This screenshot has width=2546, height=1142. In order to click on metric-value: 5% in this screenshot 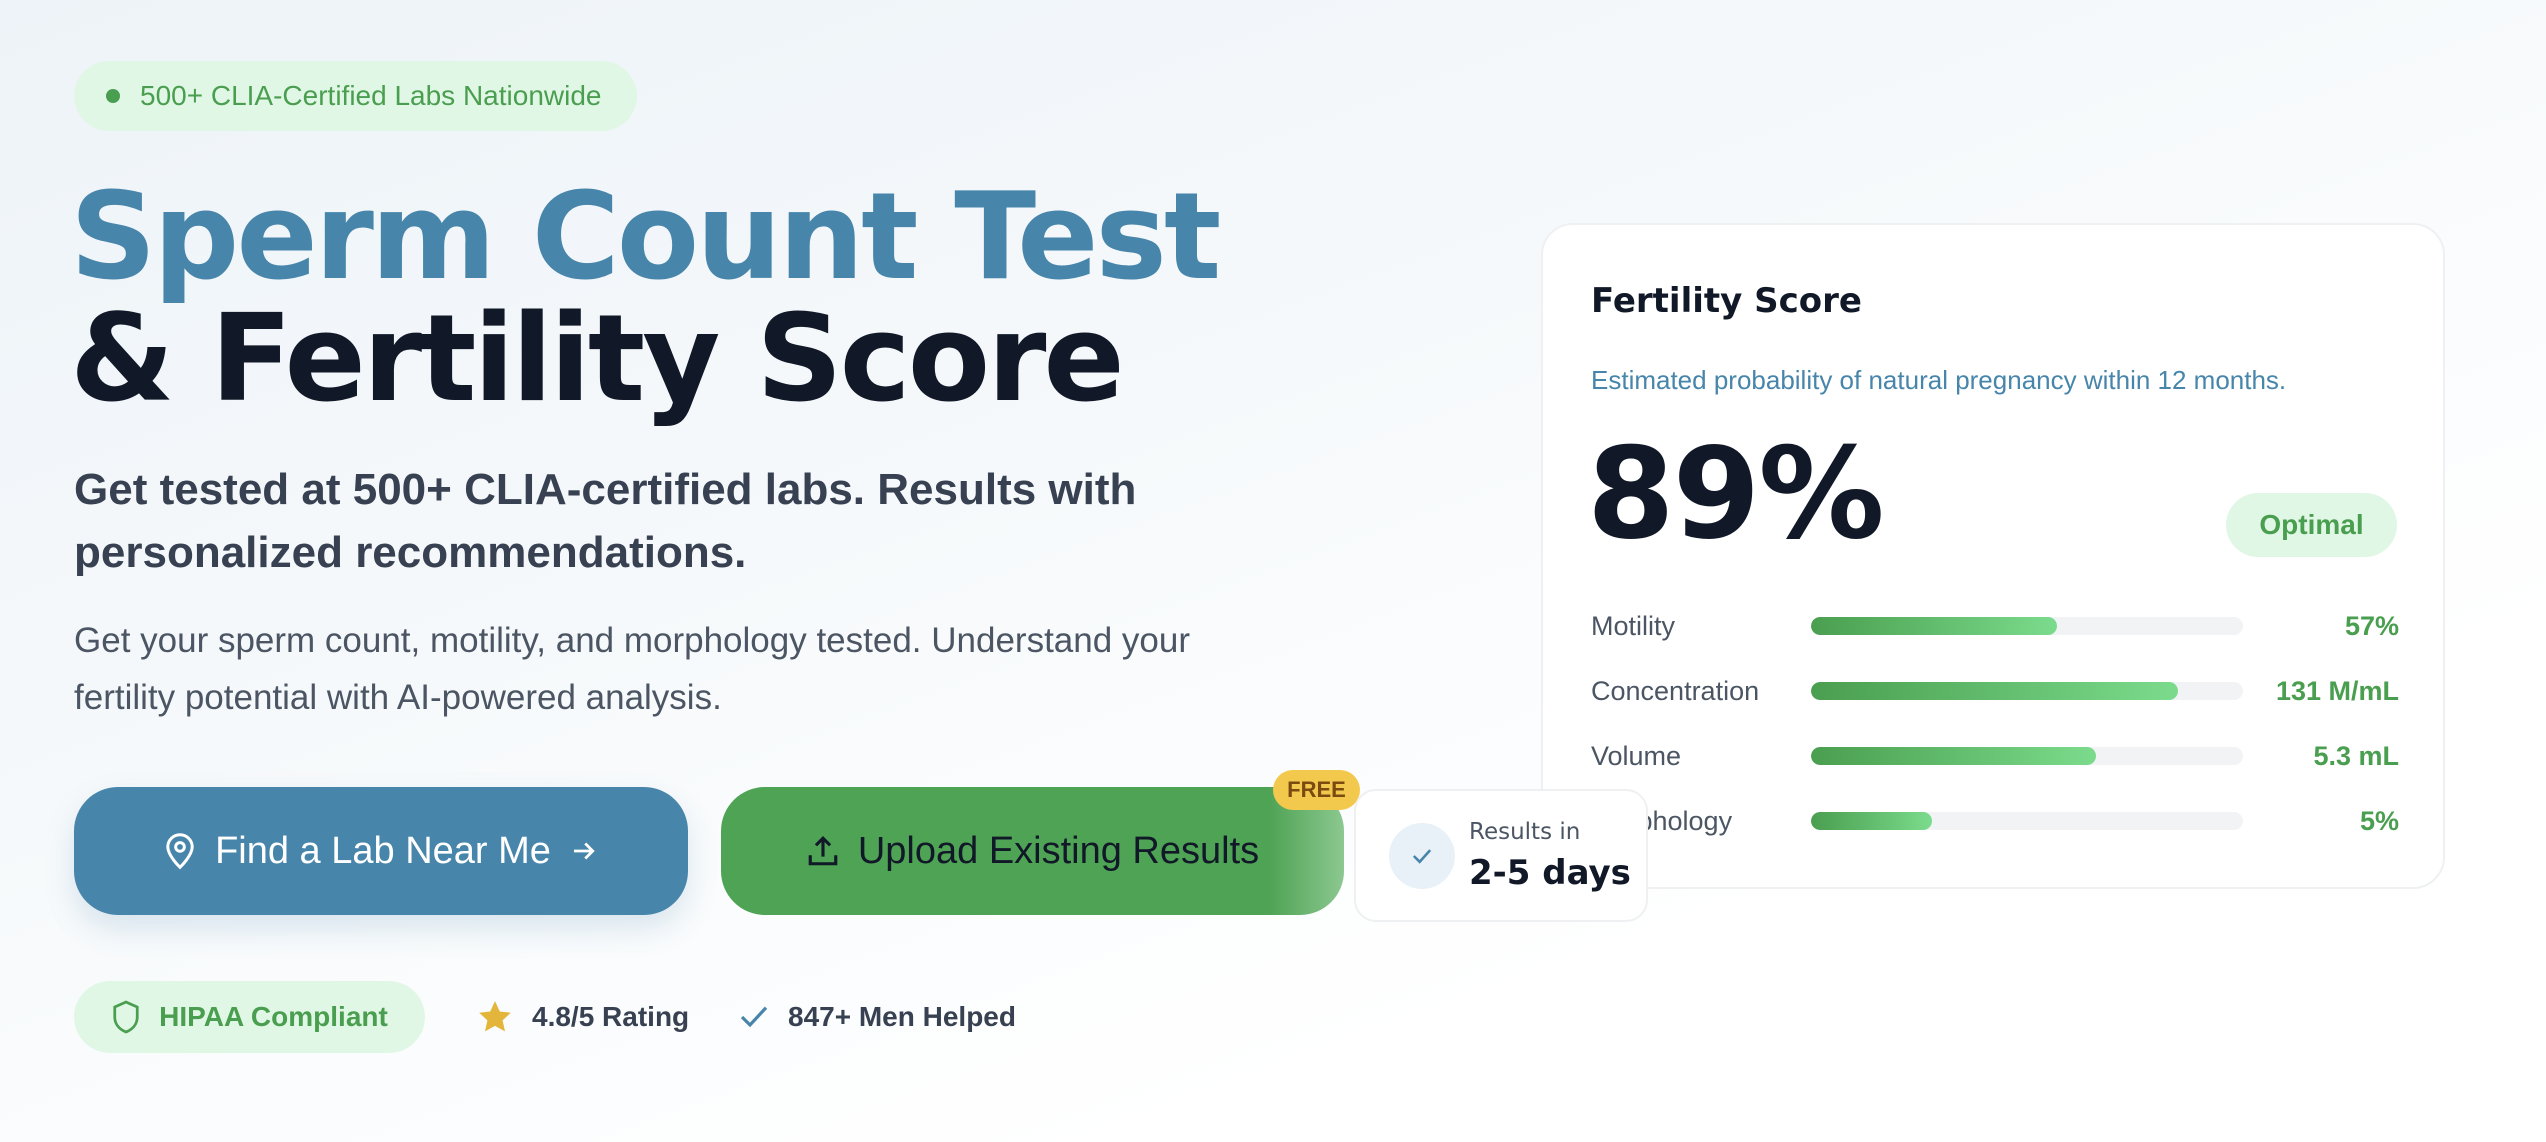, I will do `click(2379, 820)`.